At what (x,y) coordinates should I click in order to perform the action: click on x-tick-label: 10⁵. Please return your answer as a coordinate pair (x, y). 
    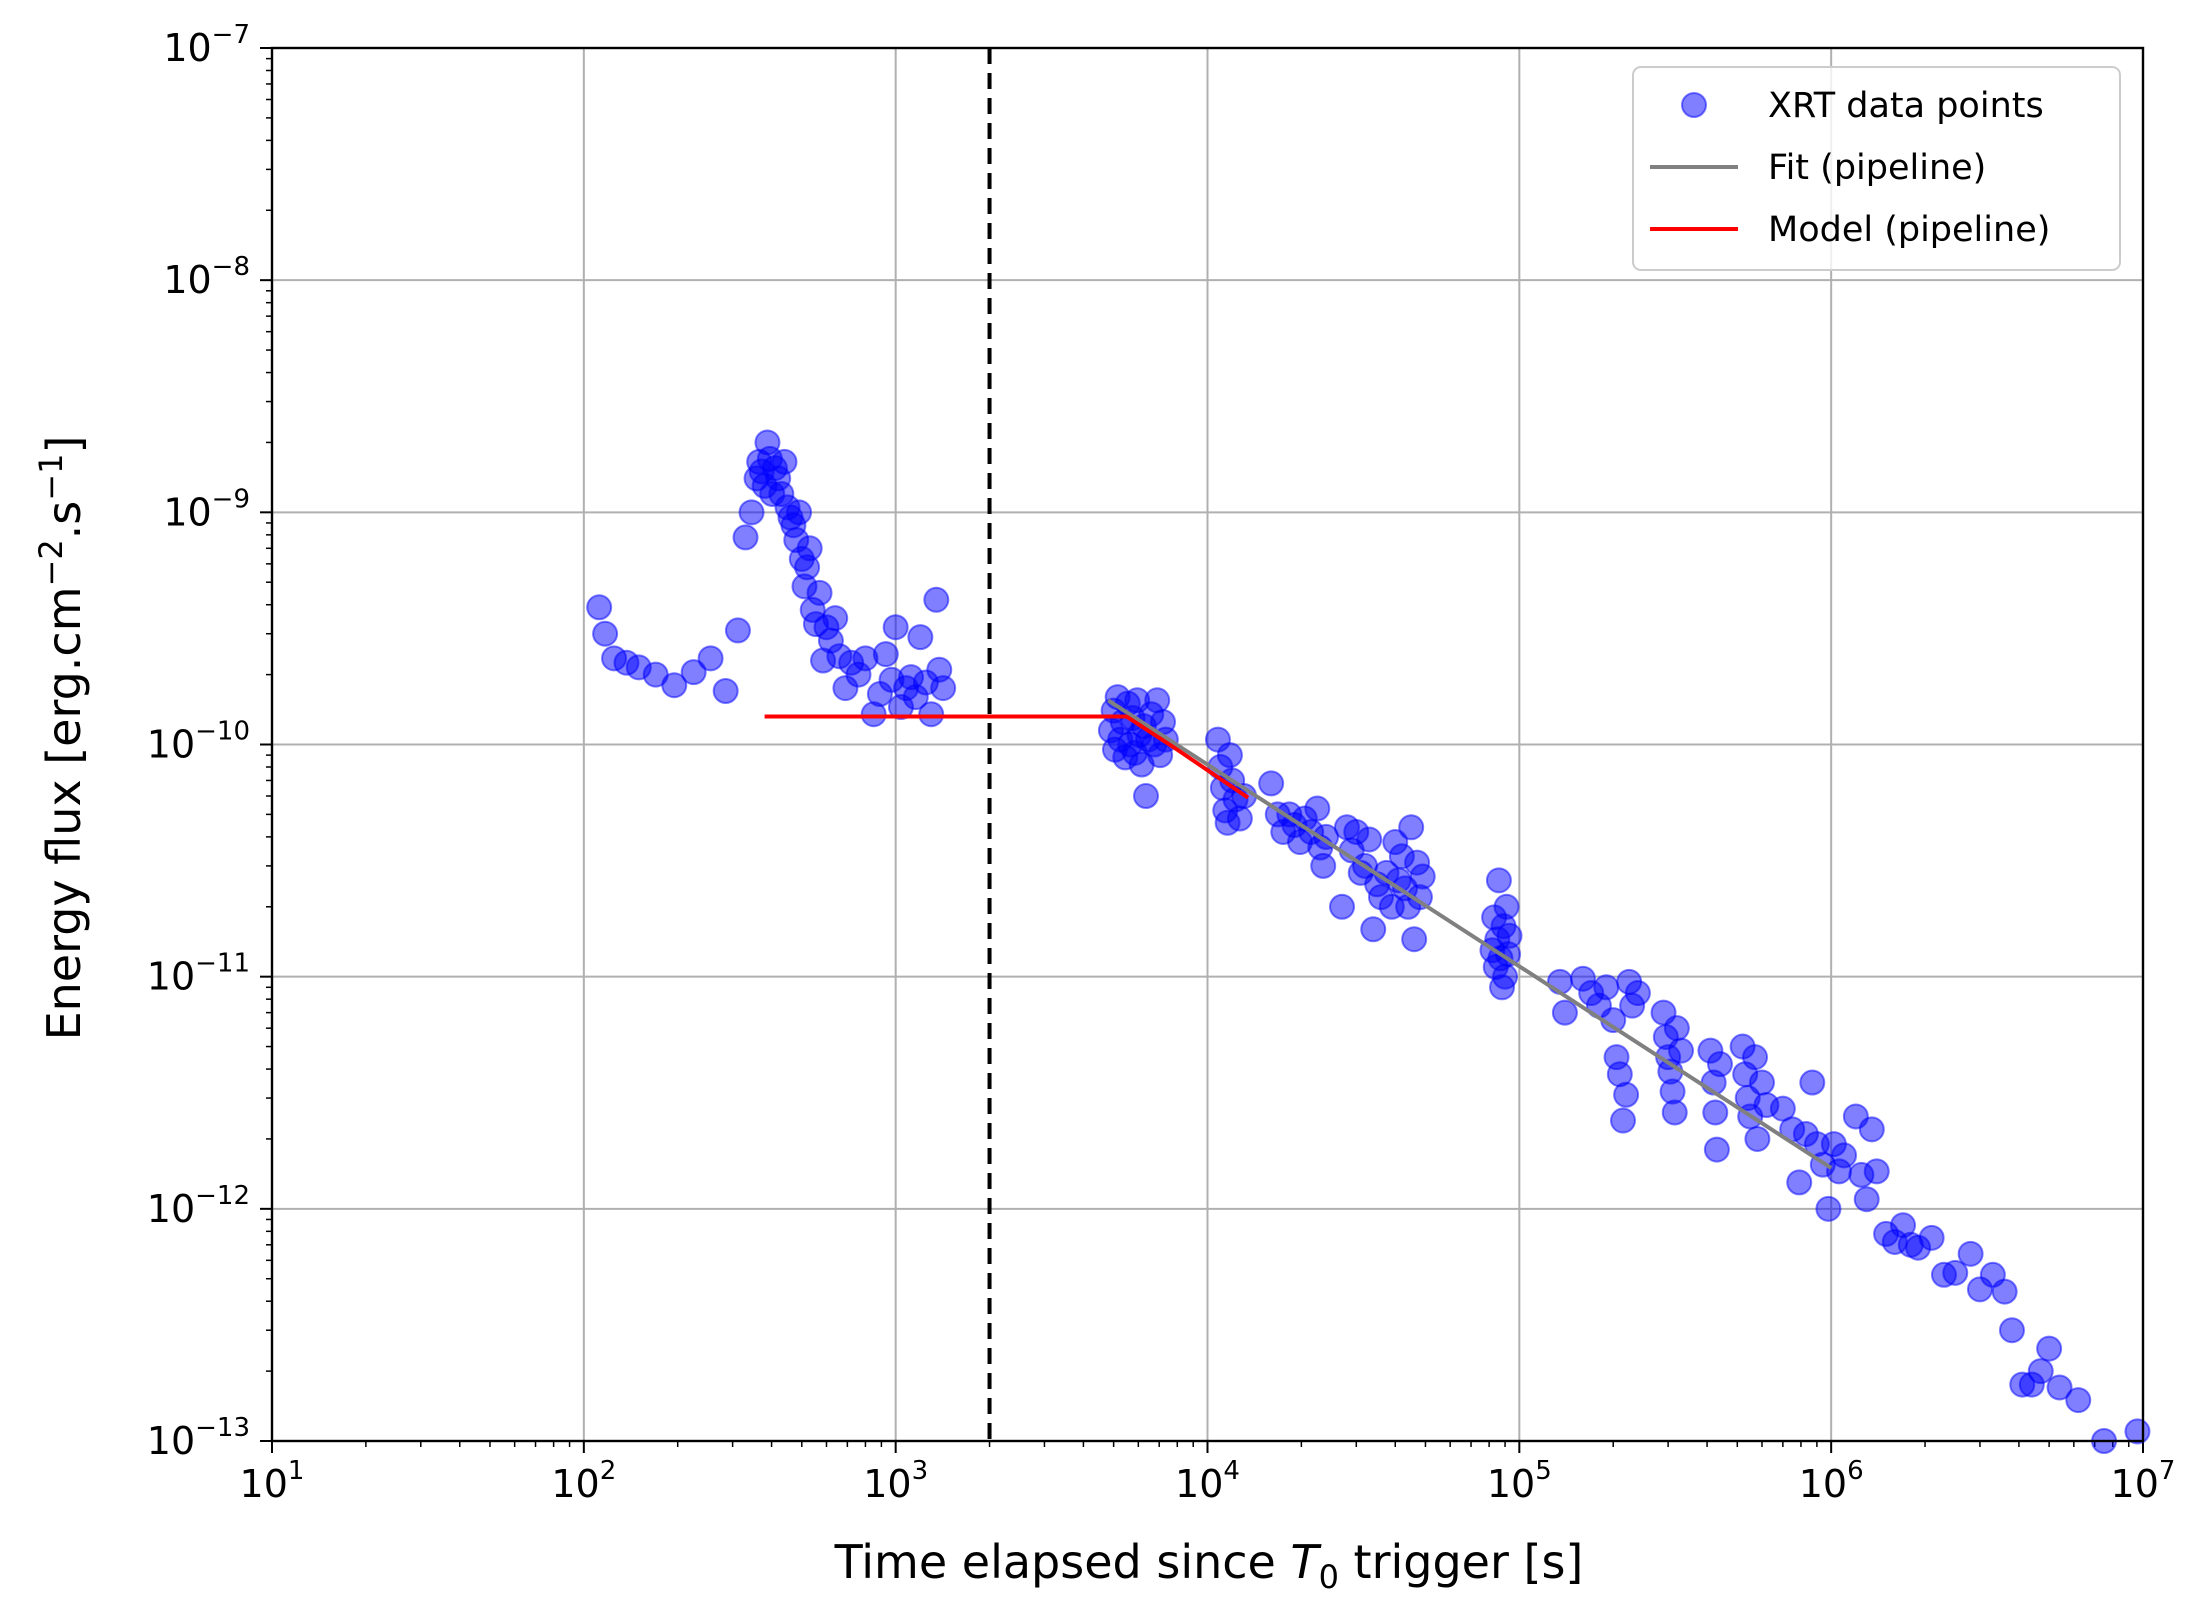
    Looking at the image, I should click on (1519, 1481).